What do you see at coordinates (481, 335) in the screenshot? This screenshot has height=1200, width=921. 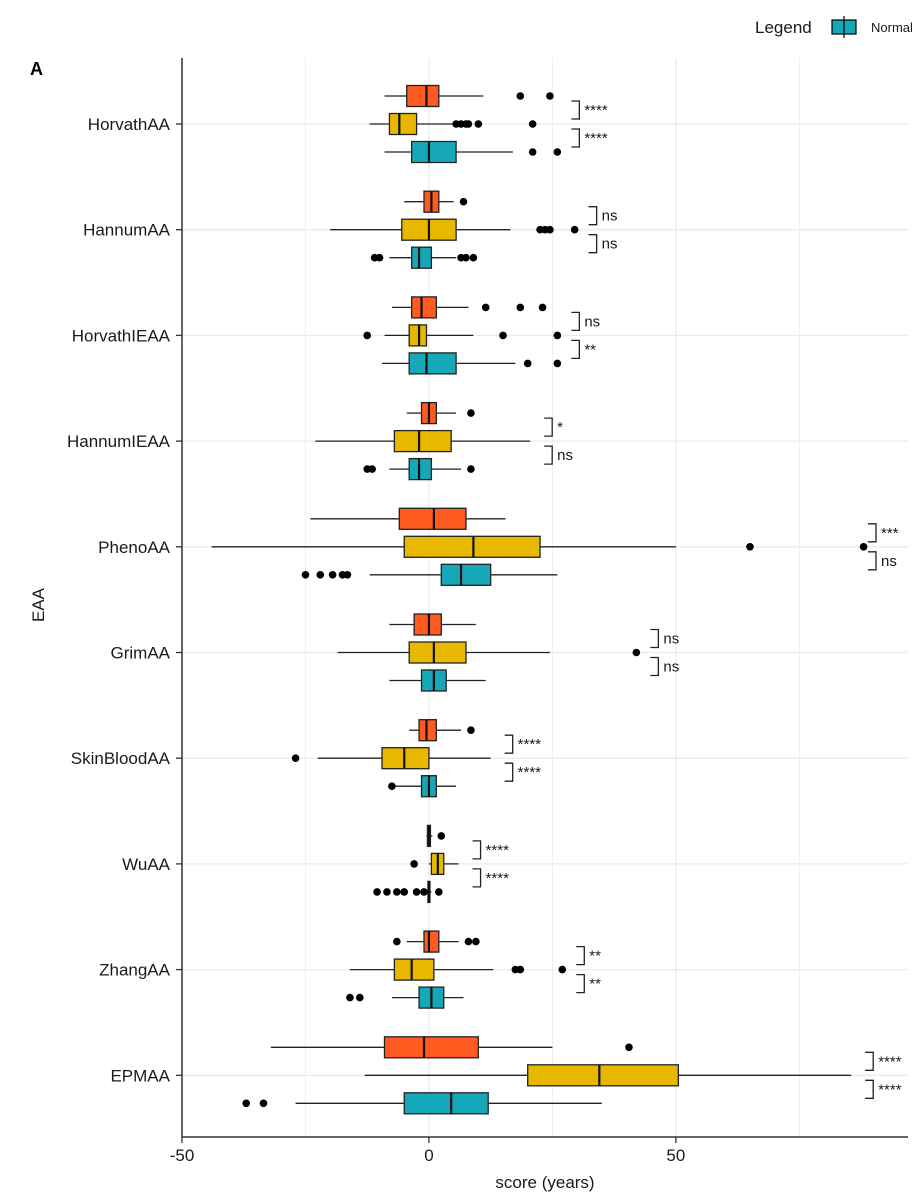 I see `box-group-horvathieaa: ns **` at bounding box center [481, 335].